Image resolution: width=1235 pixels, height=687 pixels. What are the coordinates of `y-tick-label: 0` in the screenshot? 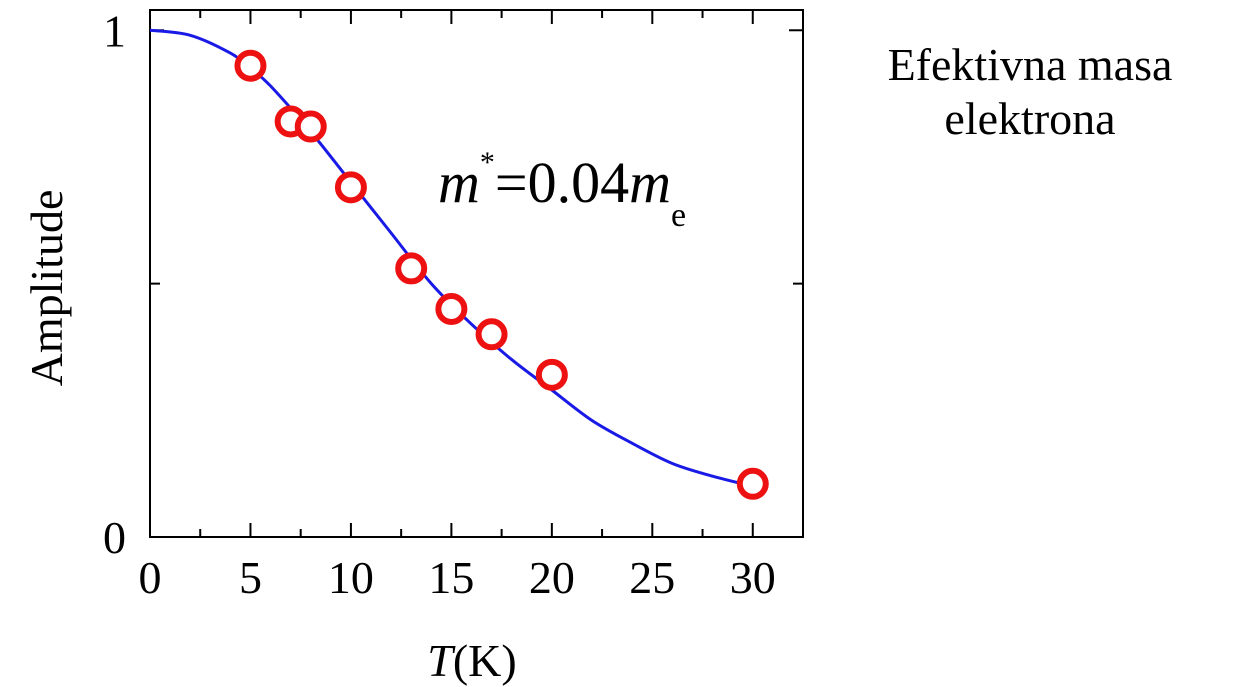 It's located at (114, 537).